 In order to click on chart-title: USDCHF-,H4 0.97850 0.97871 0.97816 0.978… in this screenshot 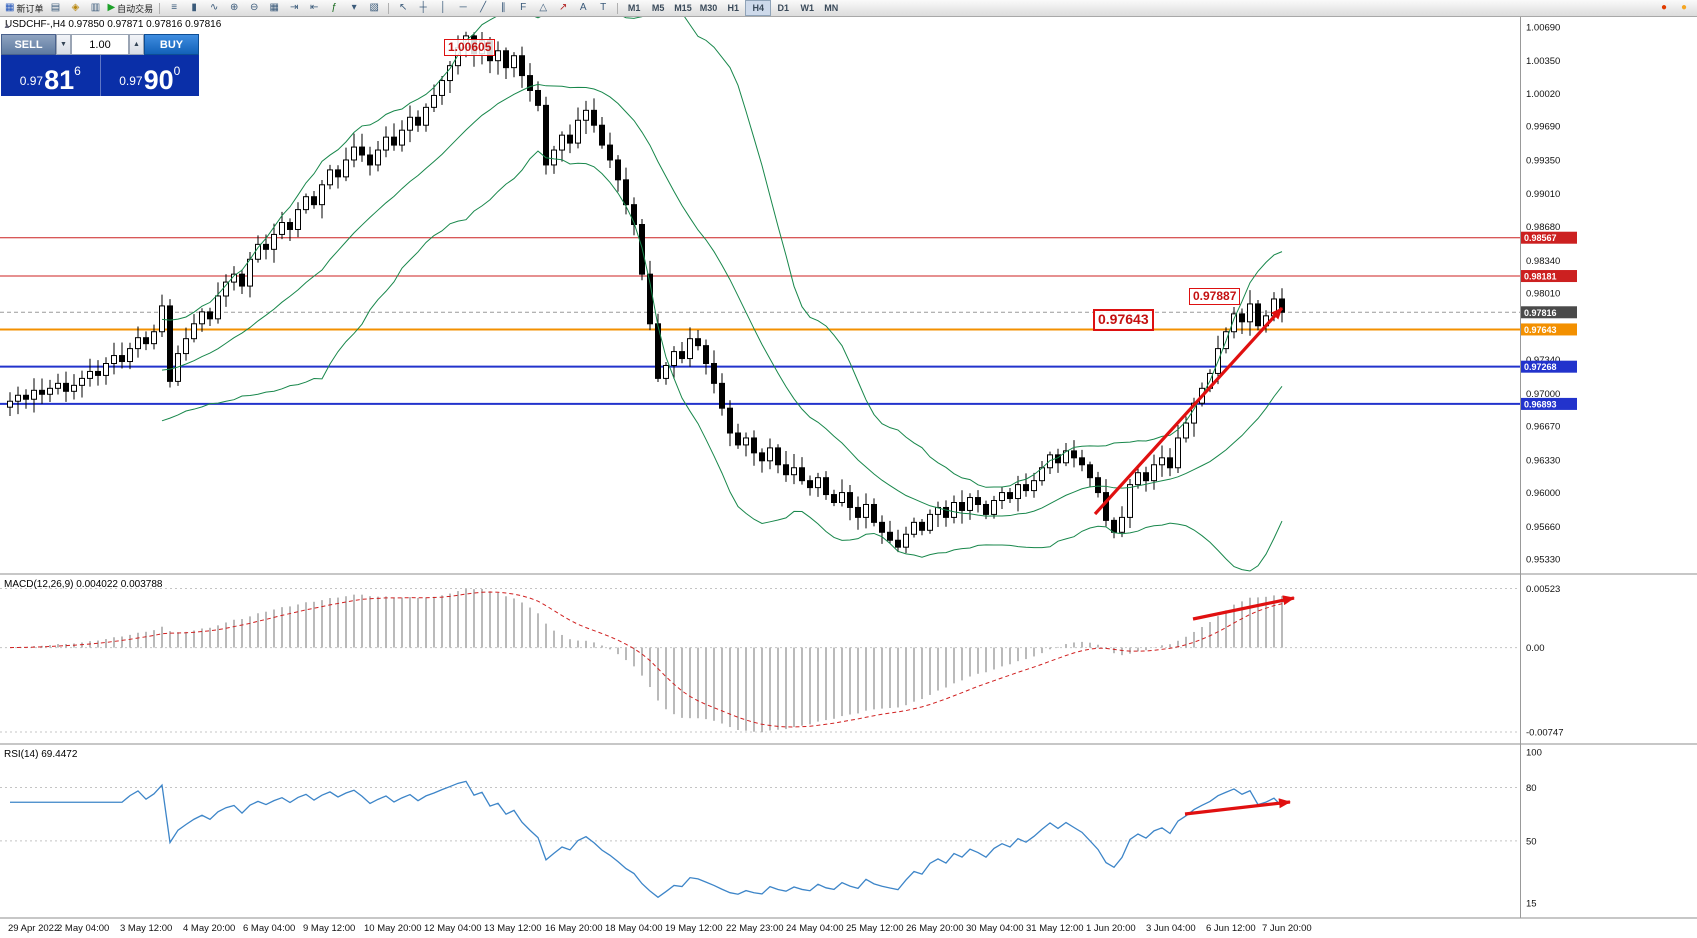, I will do `click(113, 24)`.